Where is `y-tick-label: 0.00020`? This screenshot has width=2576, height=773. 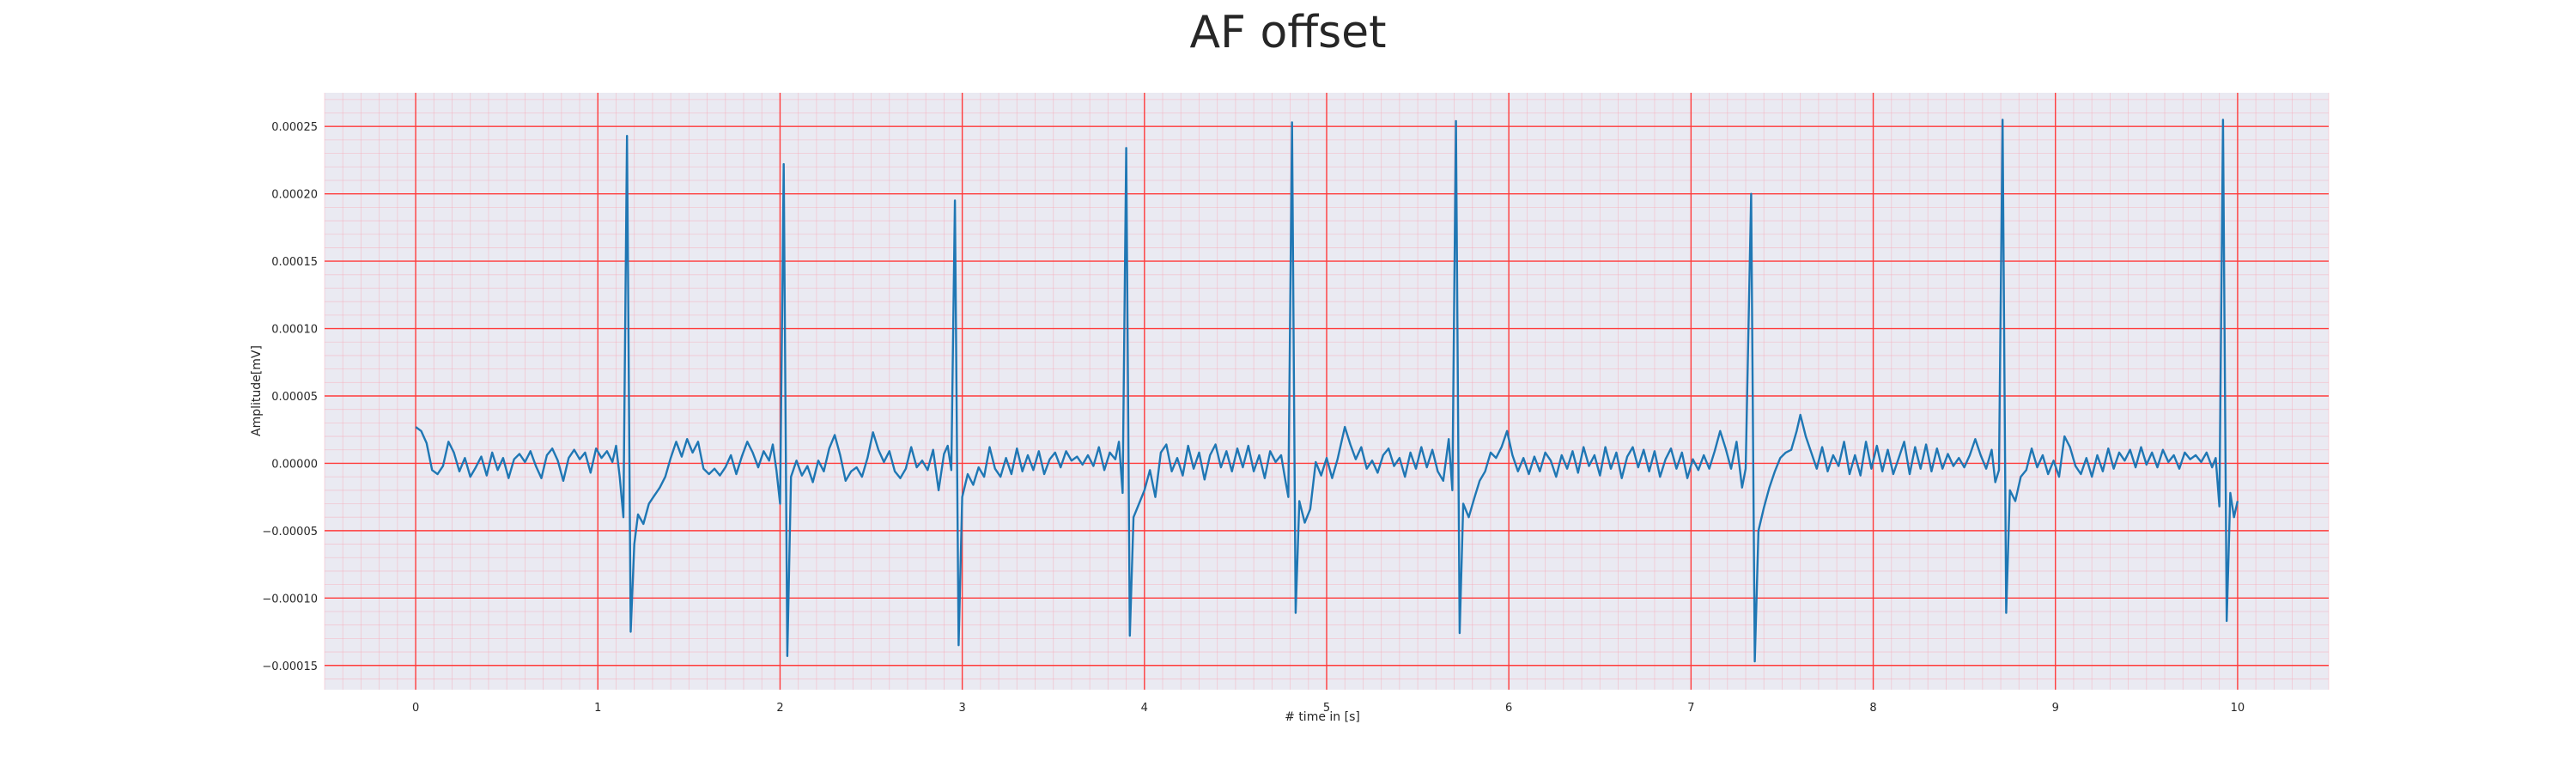
y-tick-label: 0.00020 is located at coordinates (294, 195).